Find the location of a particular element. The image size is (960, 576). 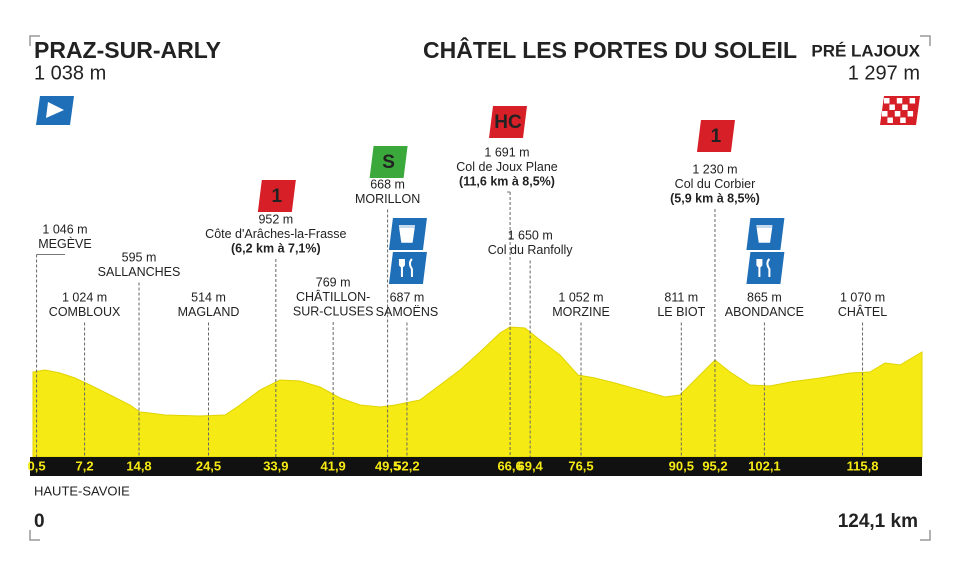

km-label: 115,8 is located at coordinates (863, 465).